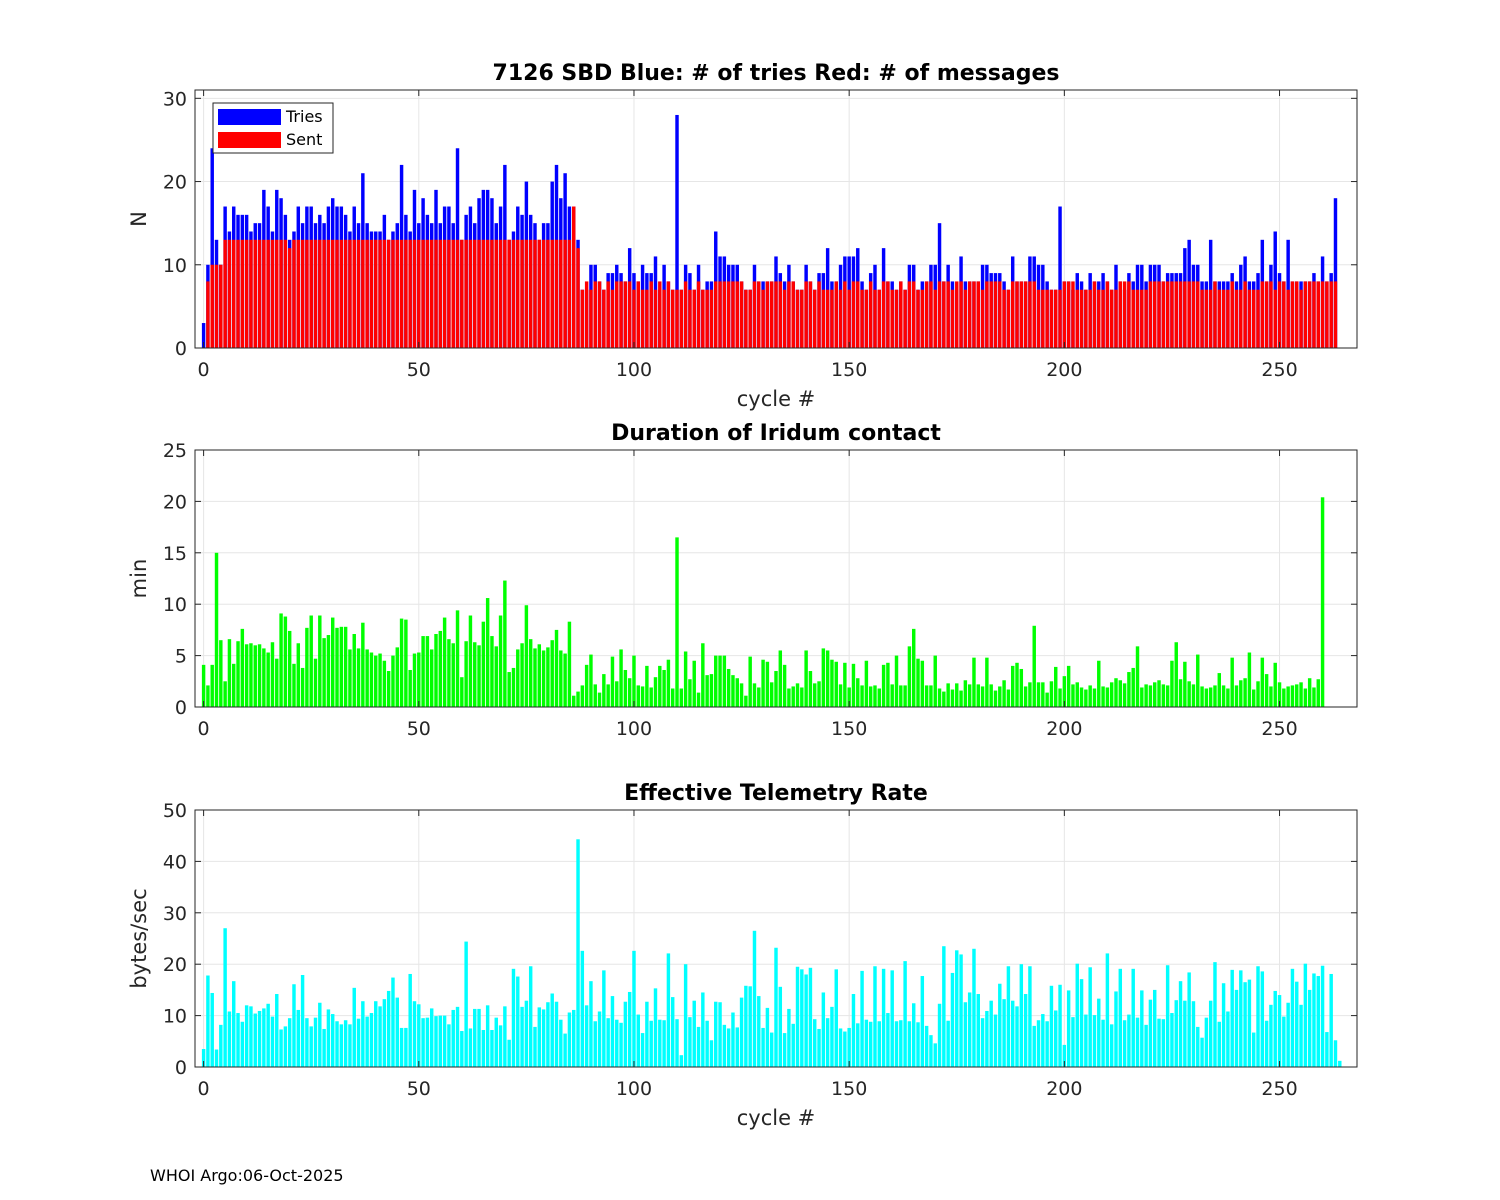 The image size is (1500, 1200). What do you see at coordinates (634, 729) in the screenshot?
I see `x-tick-label: 100` at bounding box center [634, 729].